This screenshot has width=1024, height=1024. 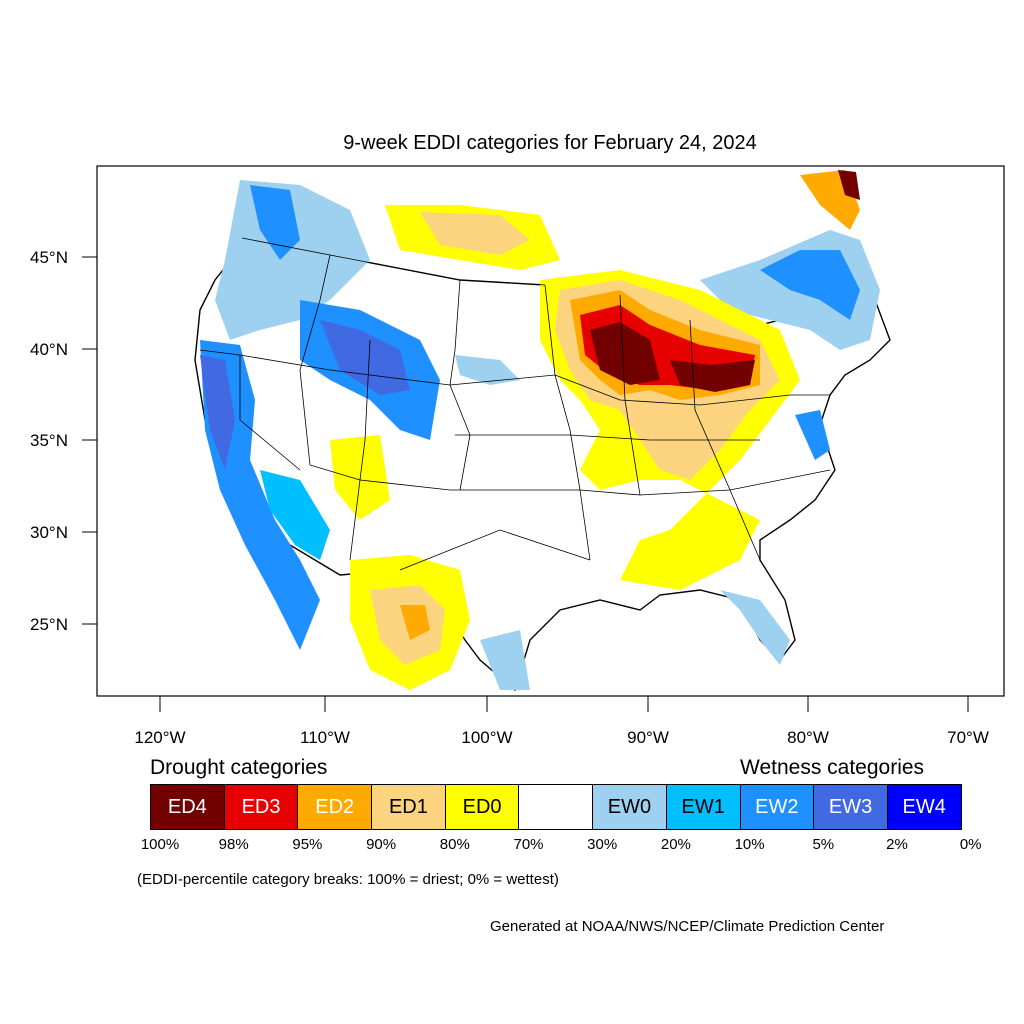 What do you see at coordinates (850, 807) in the screenshot?
I see `legend-cell-ew3: EW3` at bounding box center [850, 807].